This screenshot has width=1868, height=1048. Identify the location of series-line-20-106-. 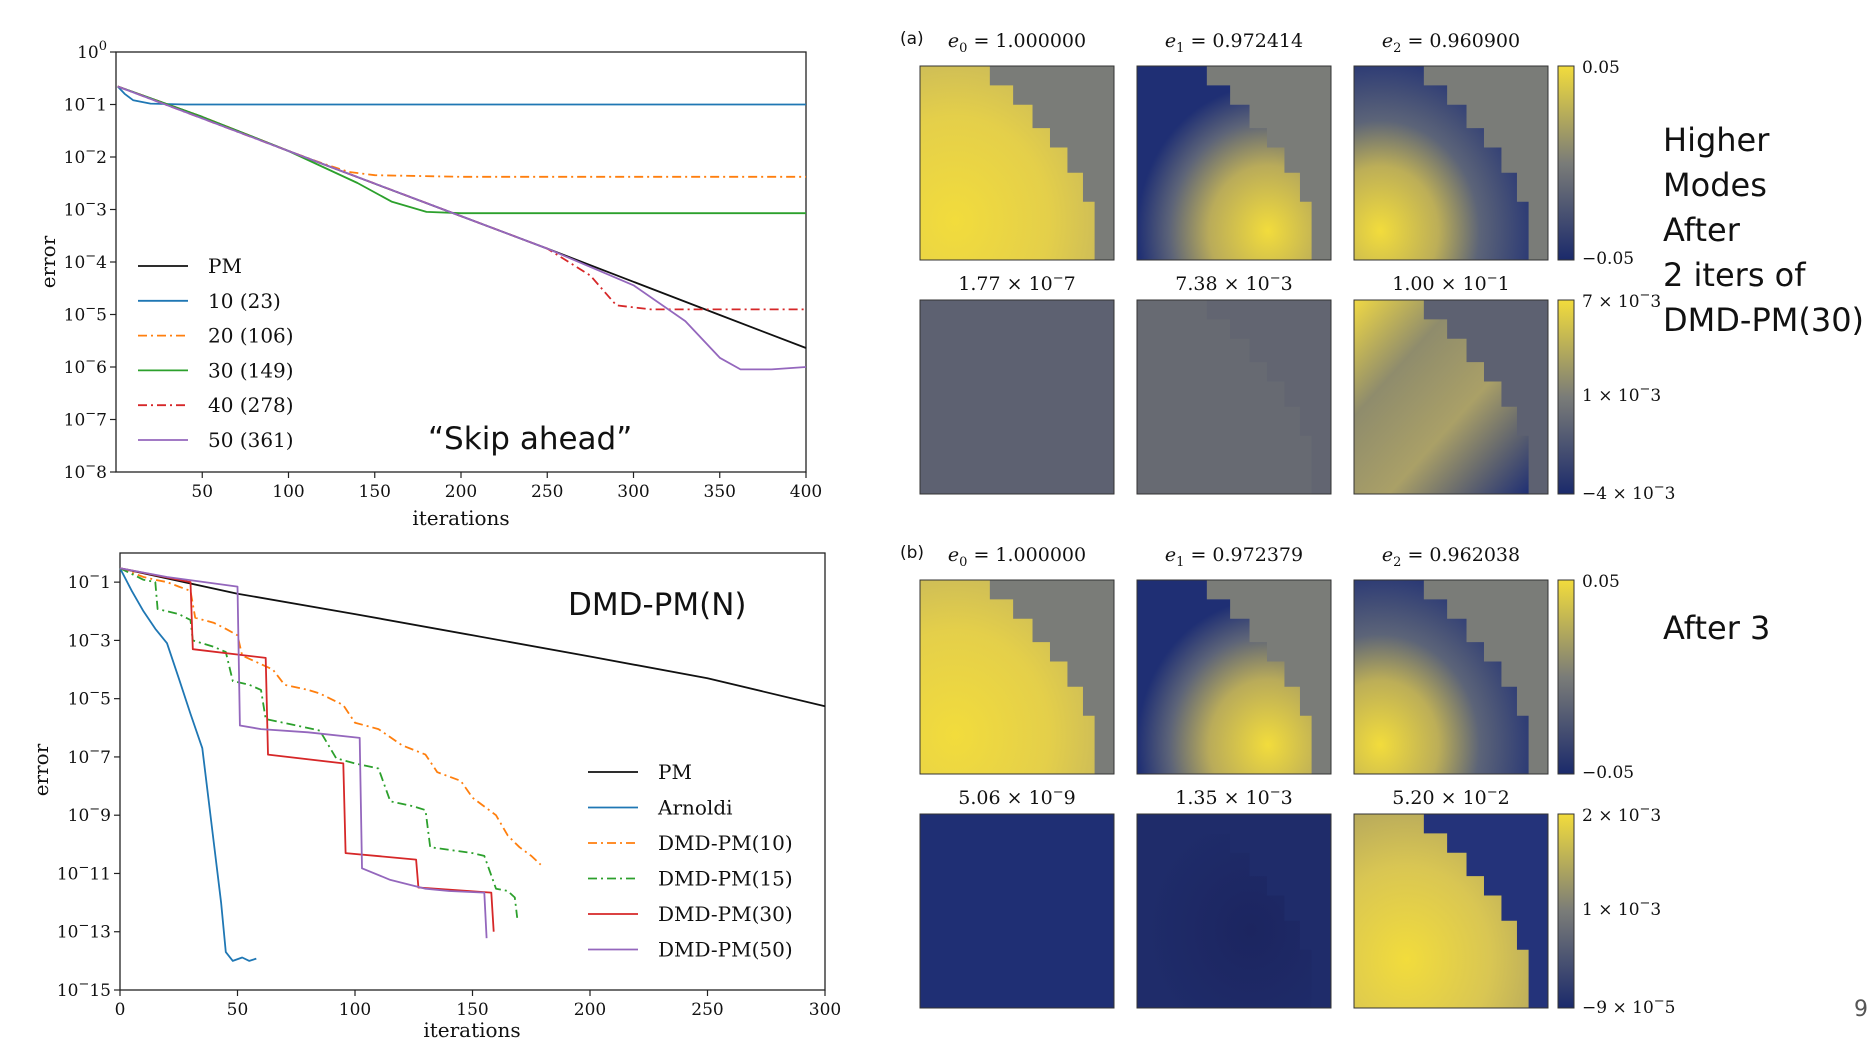
(461, 131).